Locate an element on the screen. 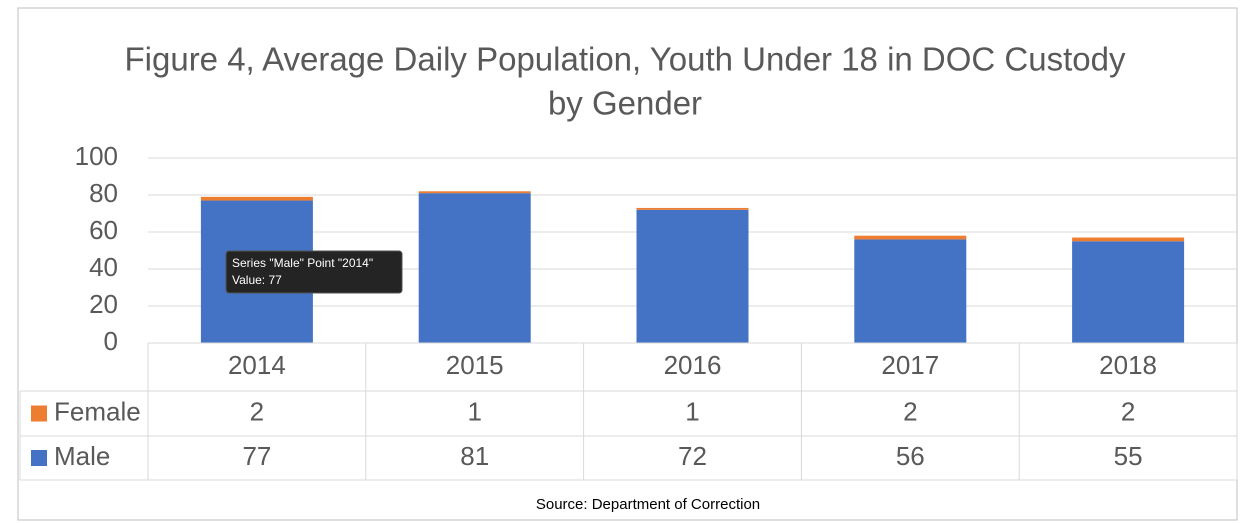  y-tick-label: 40 is located at coordinates (103, 267).